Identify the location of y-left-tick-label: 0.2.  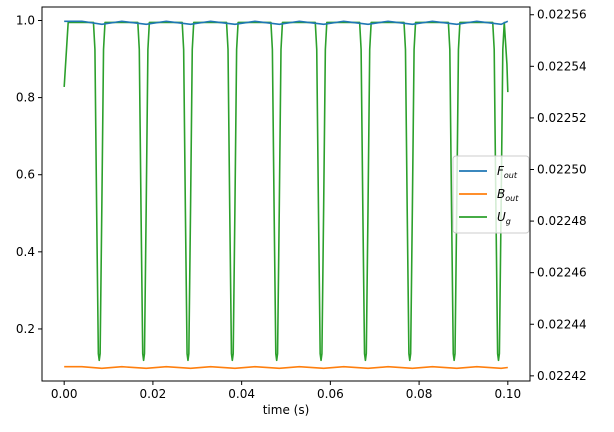
(25, 329).